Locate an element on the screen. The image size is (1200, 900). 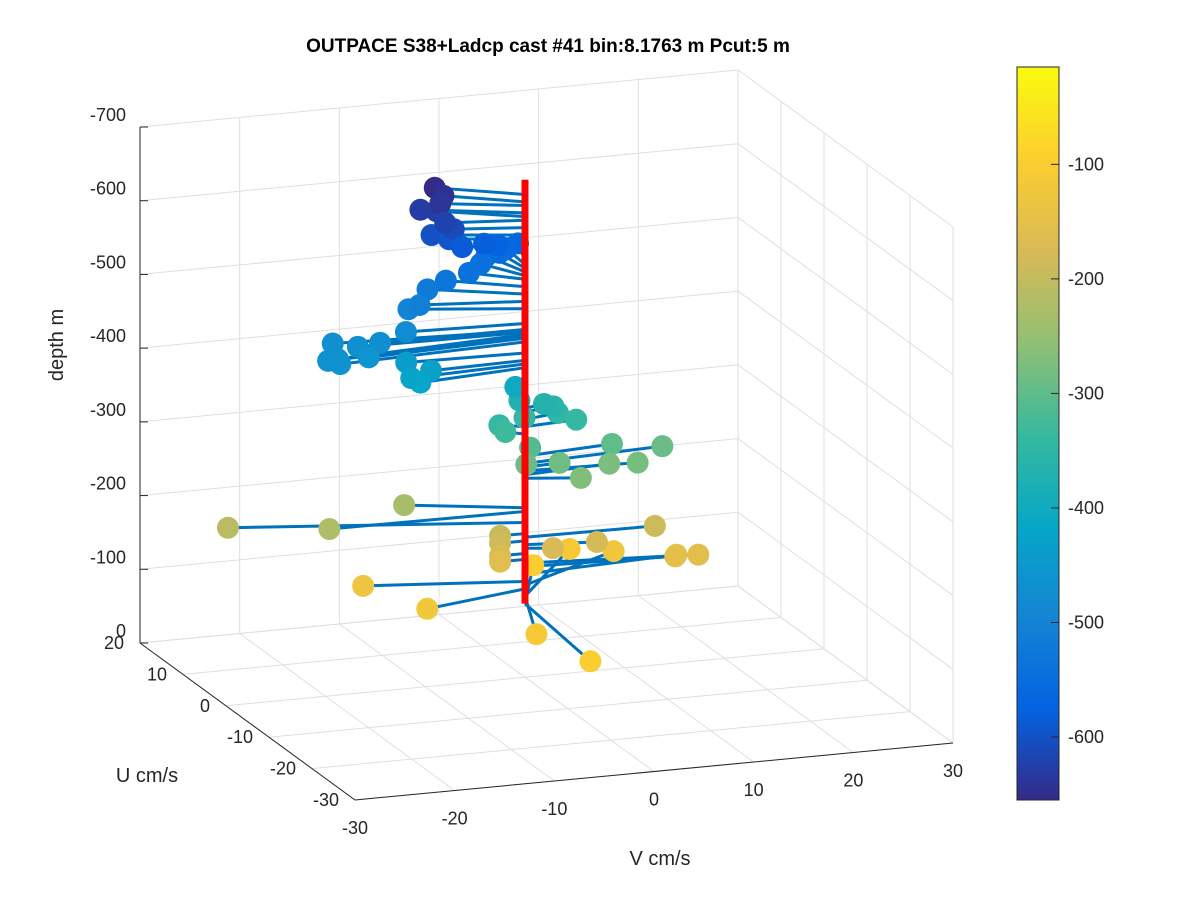
y-tick-label: 10 is located at coordinates (754, 790).